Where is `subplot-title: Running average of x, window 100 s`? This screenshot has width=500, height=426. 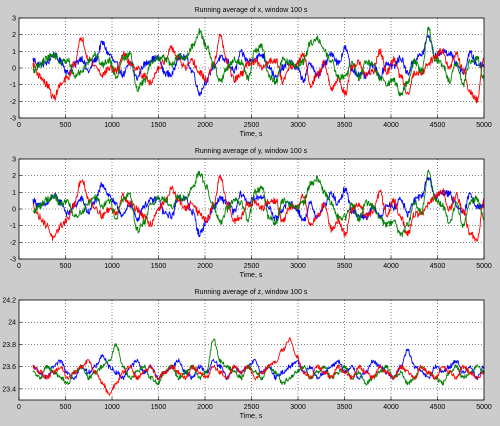 subplot-title: Running average of x, window 100 s is located at coordinates (251, 10).